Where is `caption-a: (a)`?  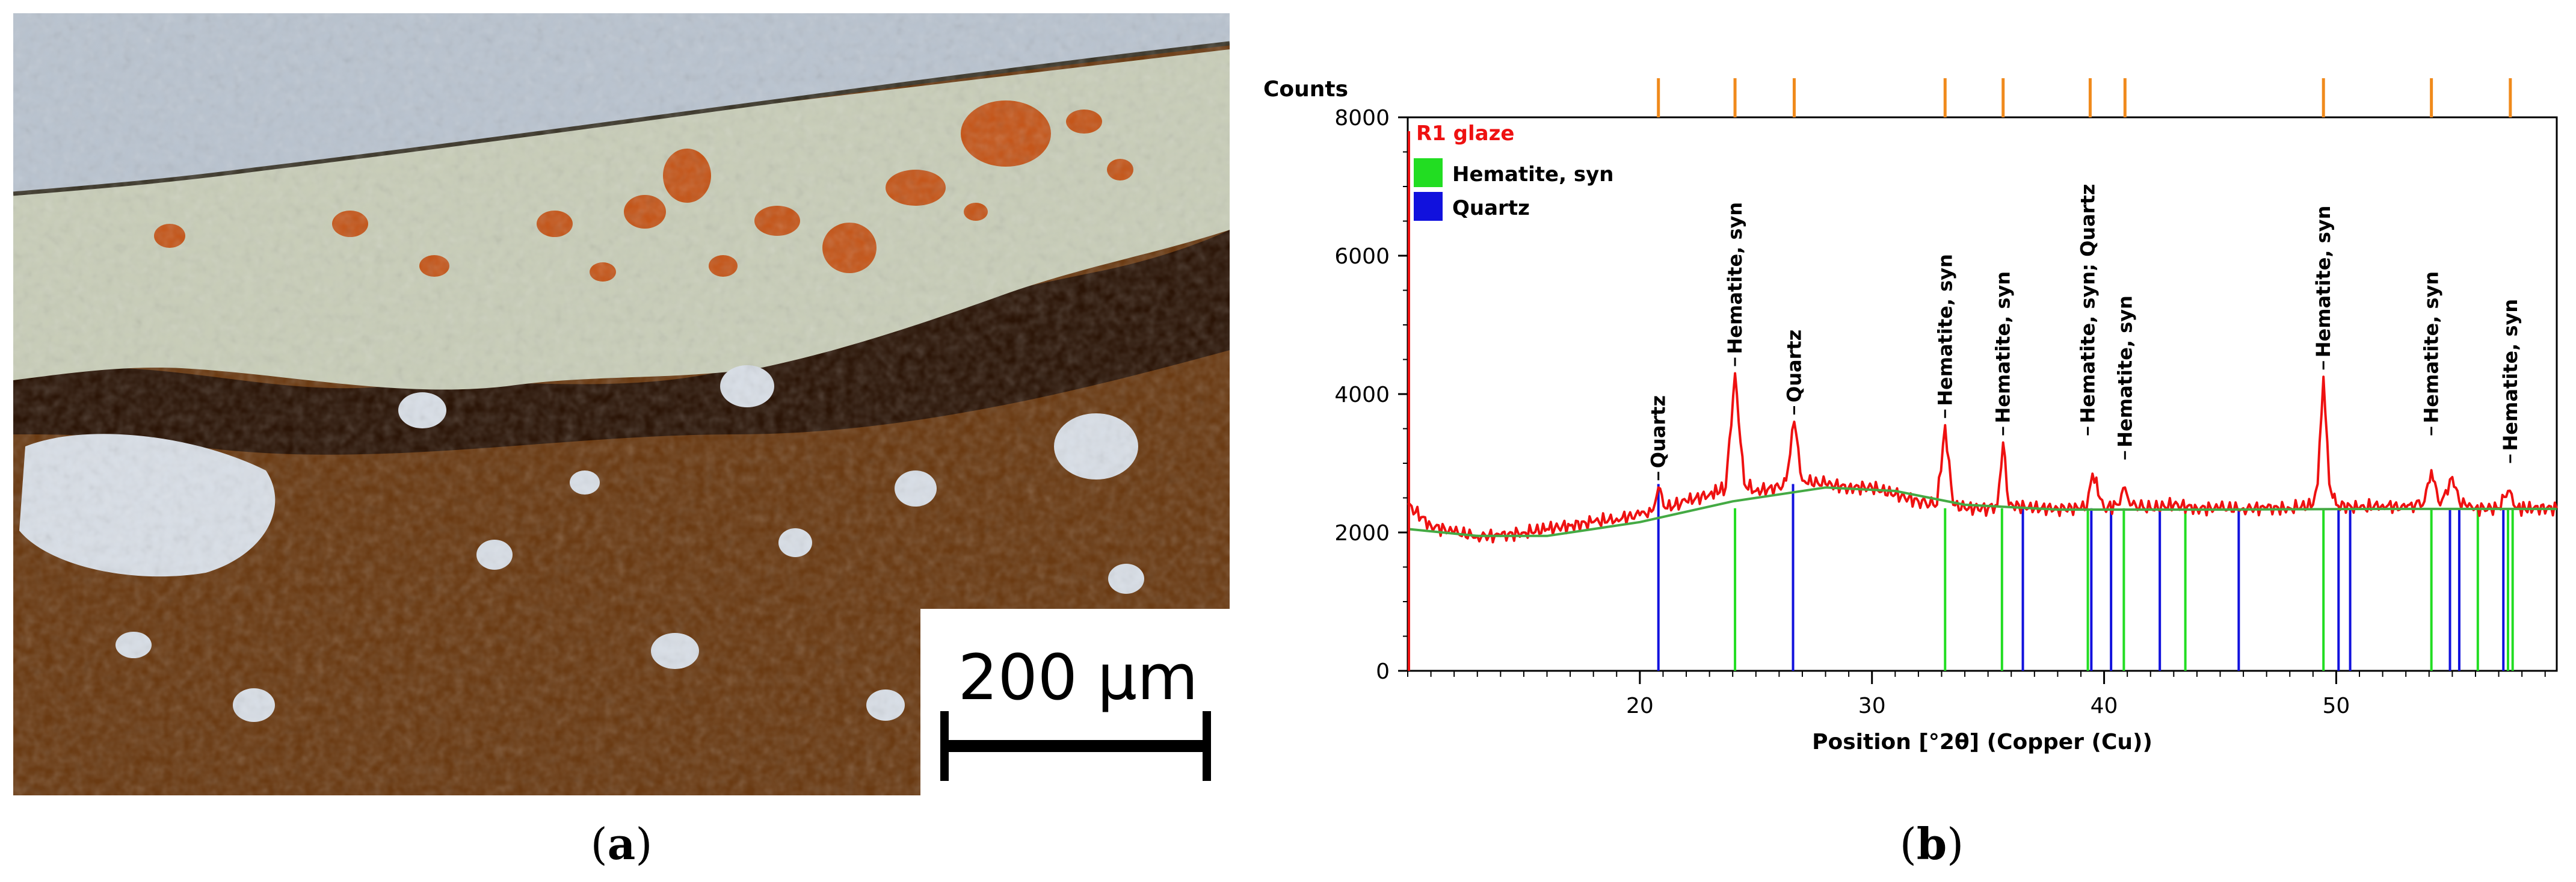
caption-a: (a) is located at coordinates (621, 843).